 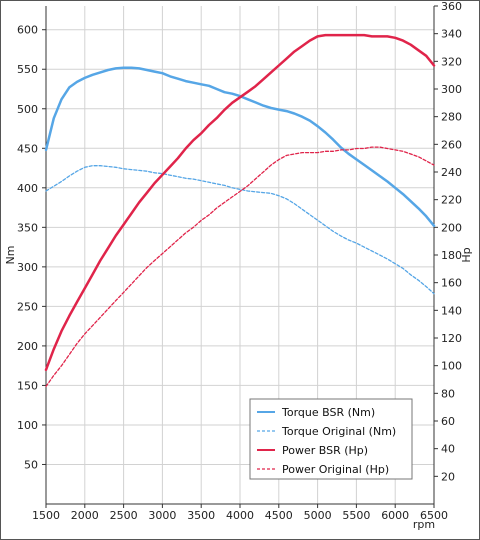 What do you see at coordinates (448, 393) in the screenshot?
I see `y-right-tick-label: 80` at bounding box center [448, 393].